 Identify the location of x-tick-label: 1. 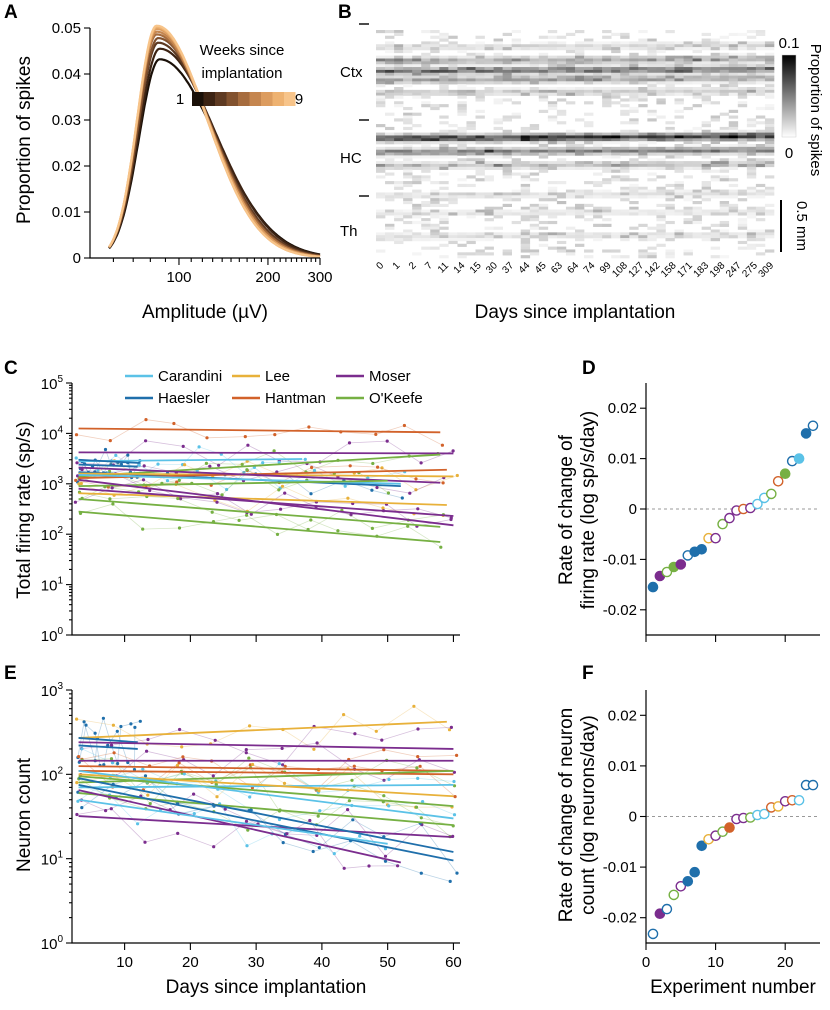
(397, 266).